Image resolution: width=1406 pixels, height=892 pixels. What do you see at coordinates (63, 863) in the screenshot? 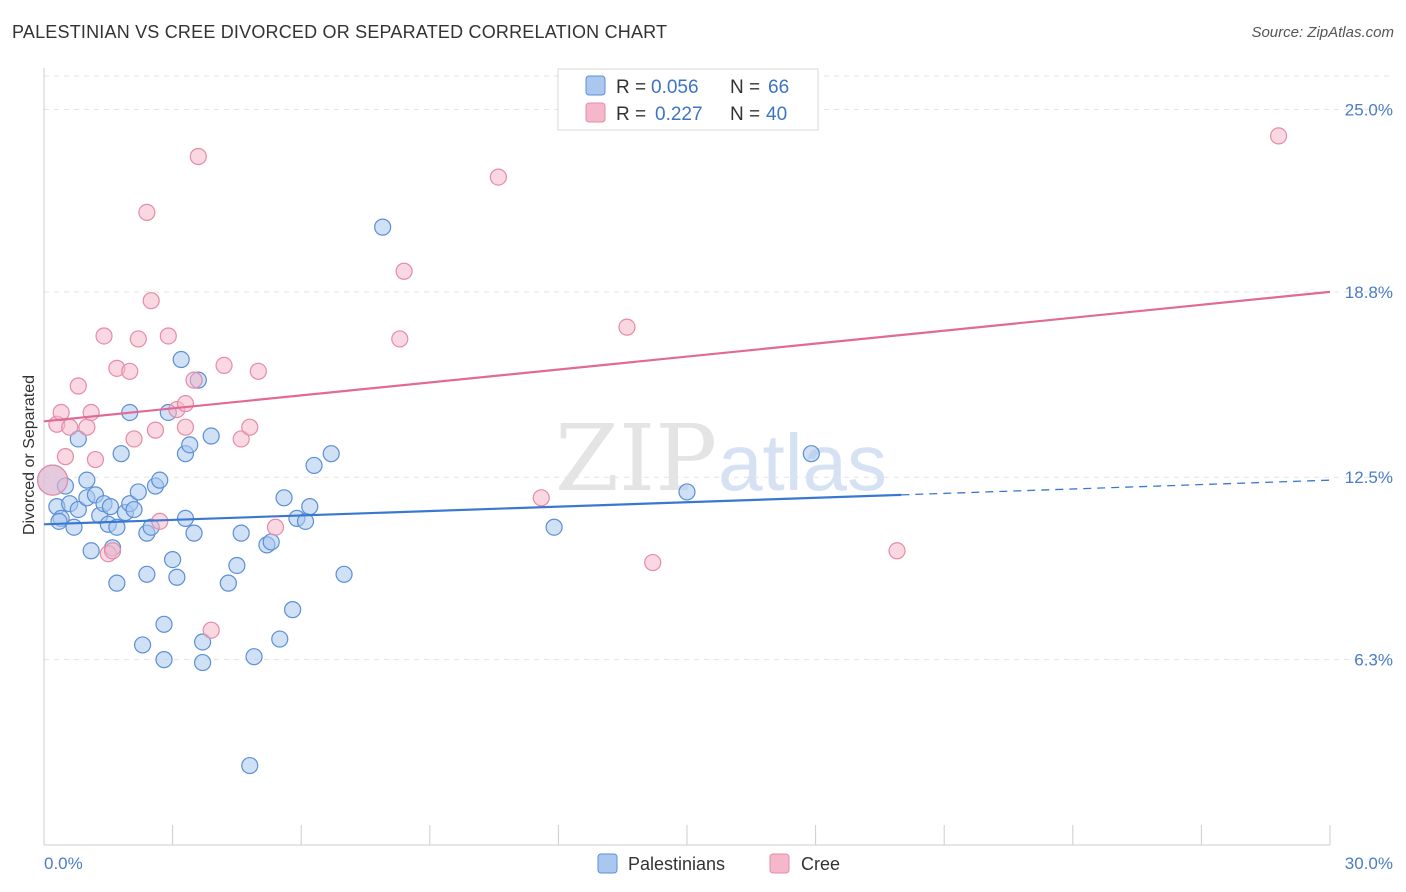
I see `x-tick-label-min: 0.0%` at bounding box center [63, 863].